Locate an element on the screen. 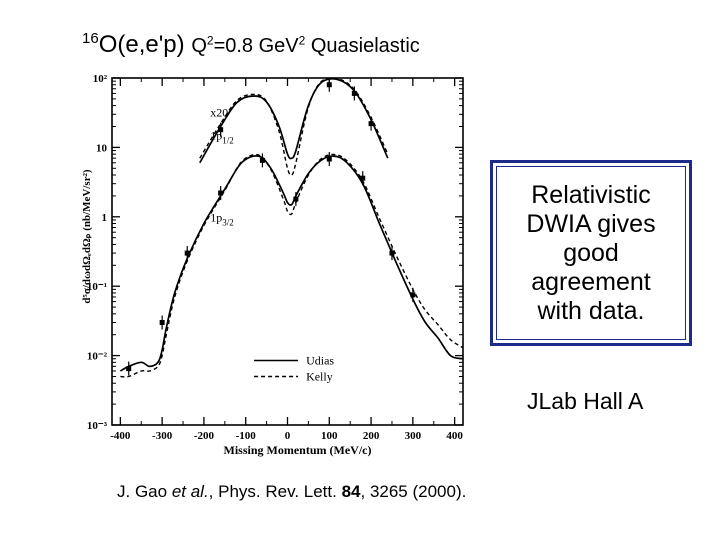 This screenshot has width=720, height=540. y-tick-label: 10⁻³ is located at coordinates (97, 426).